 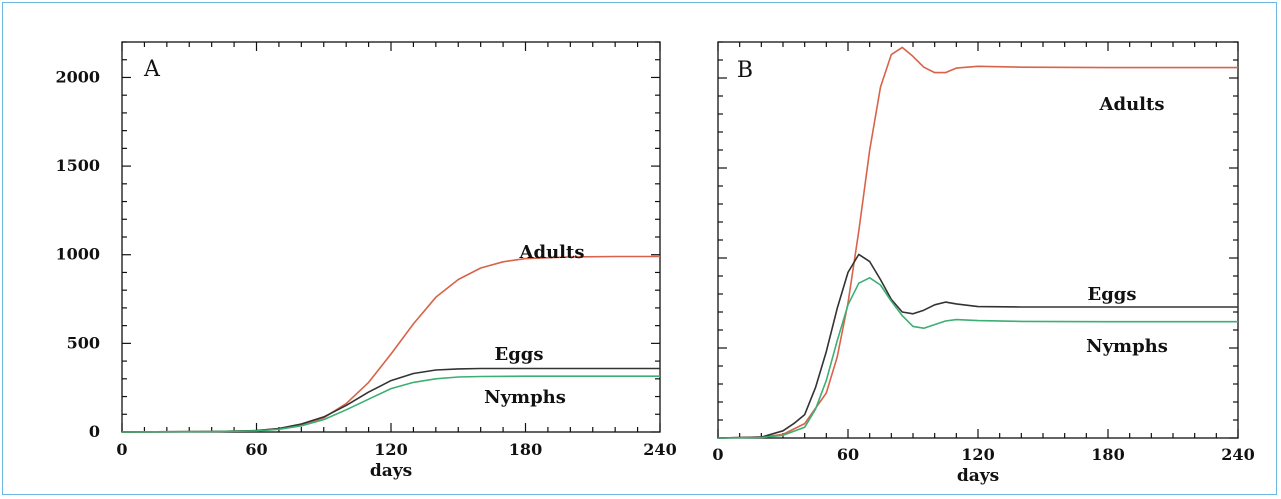 I want to click on y-tick-label: 1500, so click(x=77, y=165).